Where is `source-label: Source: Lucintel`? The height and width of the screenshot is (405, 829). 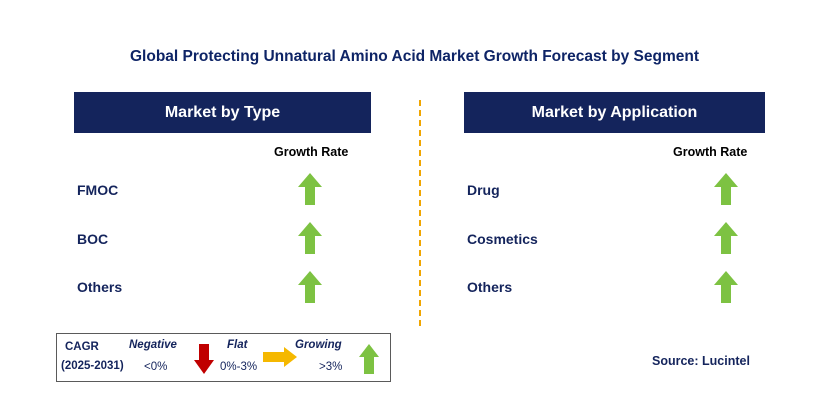
source-label: Source: Lucintel is located at coordinates (701, 361).